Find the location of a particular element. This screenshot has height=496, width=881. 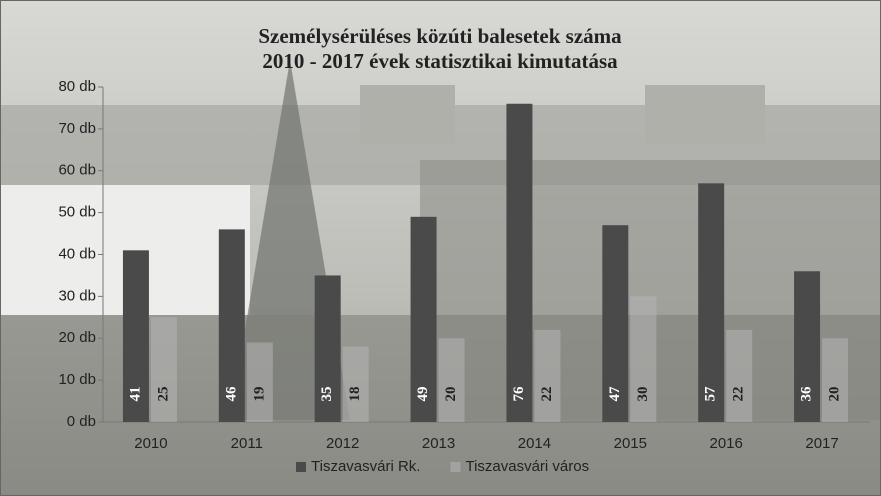

legend-label: Tiszavasvári város is located at coordinates (527, 466).